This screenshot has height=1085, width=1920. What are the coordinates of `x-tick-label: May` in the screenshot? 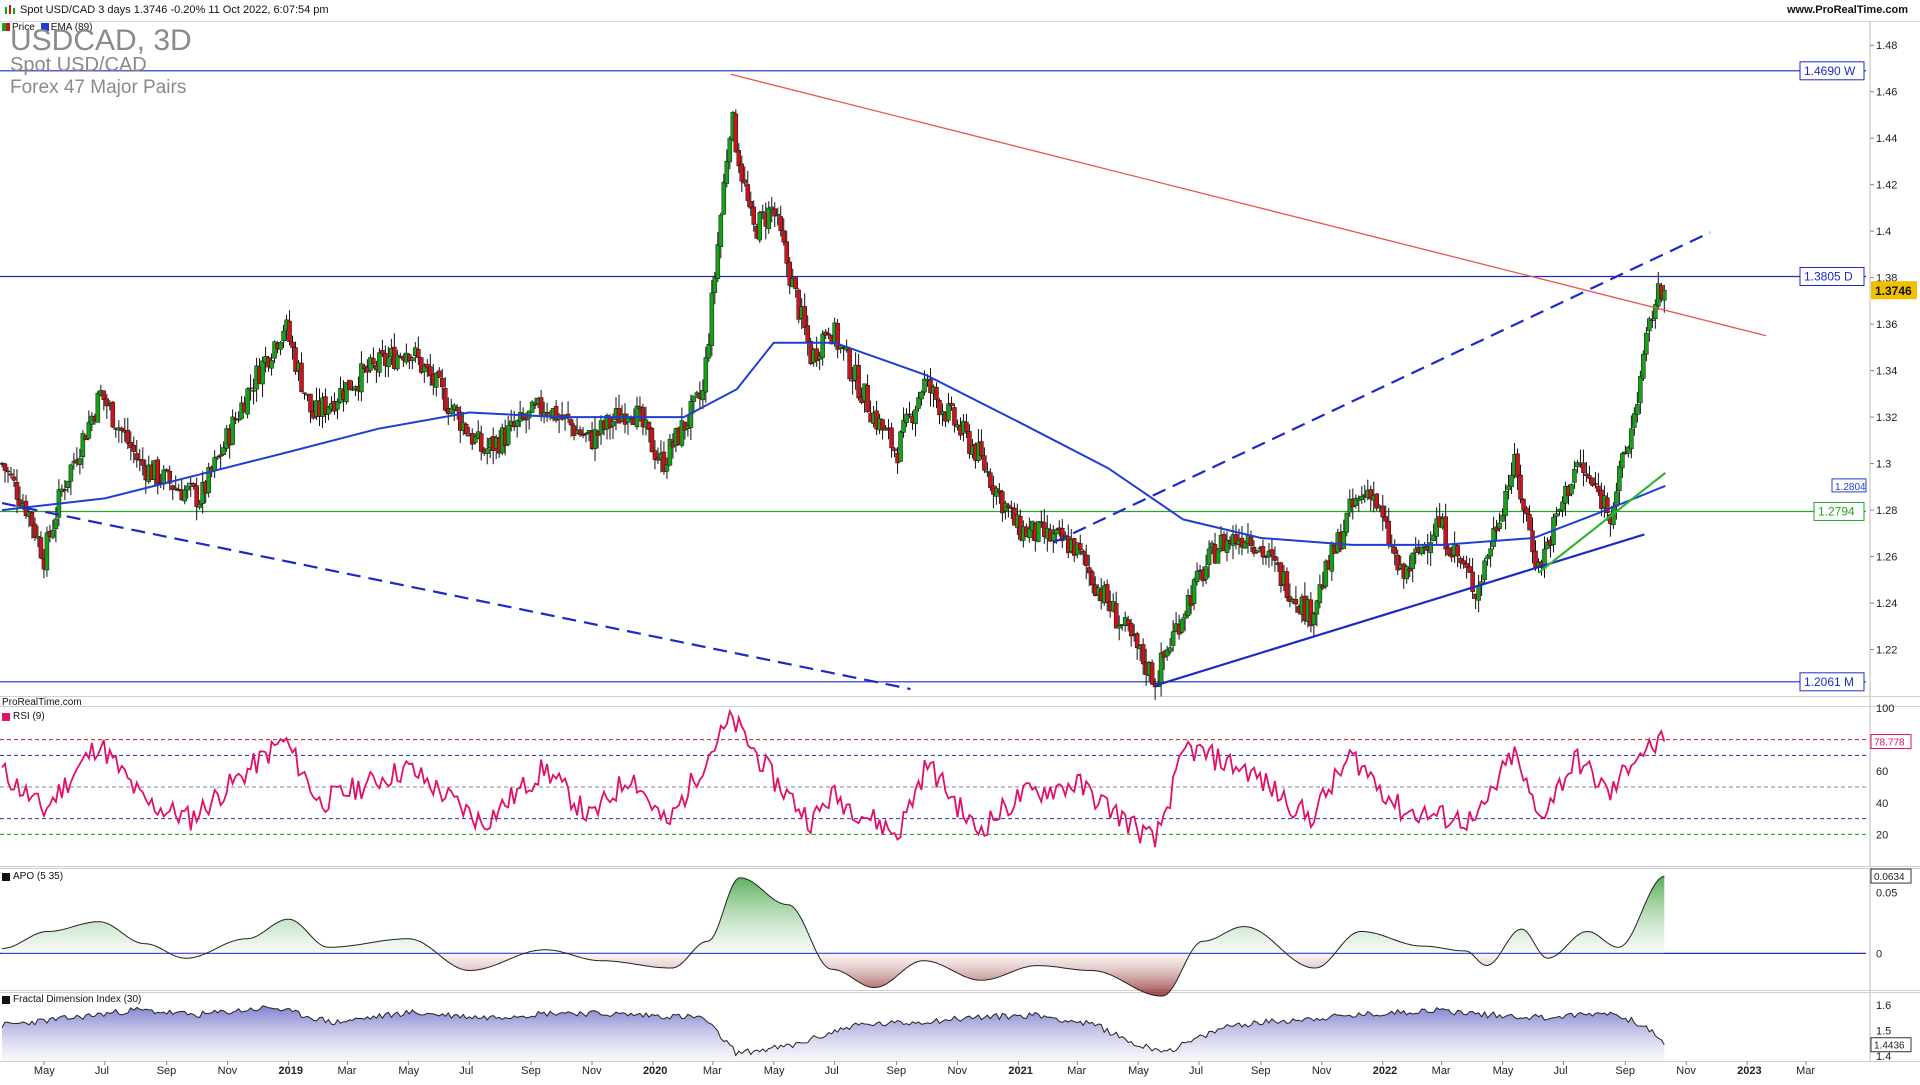 It's located at (1503, 1071).